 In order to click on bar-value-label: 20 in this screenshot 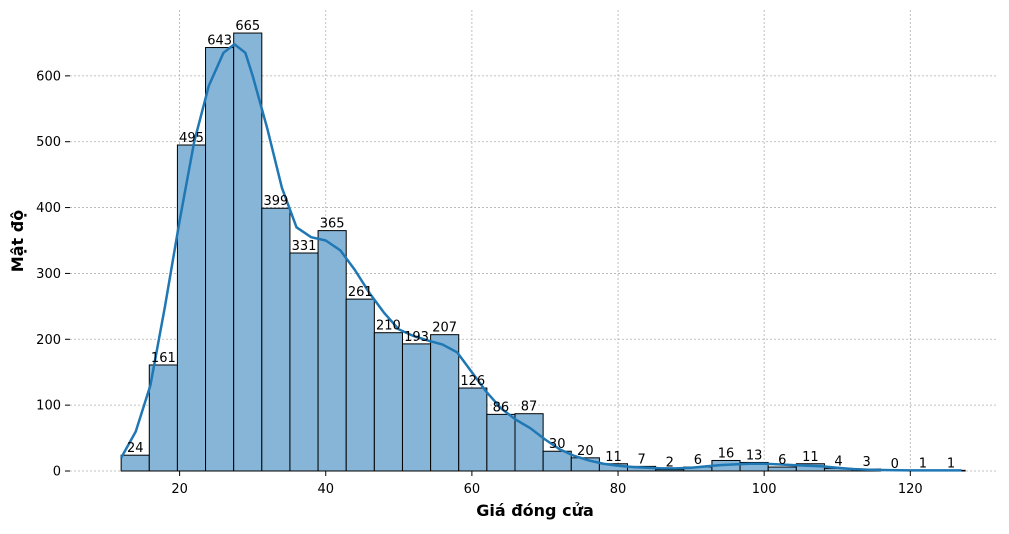, I will do `click(585, 451)`.